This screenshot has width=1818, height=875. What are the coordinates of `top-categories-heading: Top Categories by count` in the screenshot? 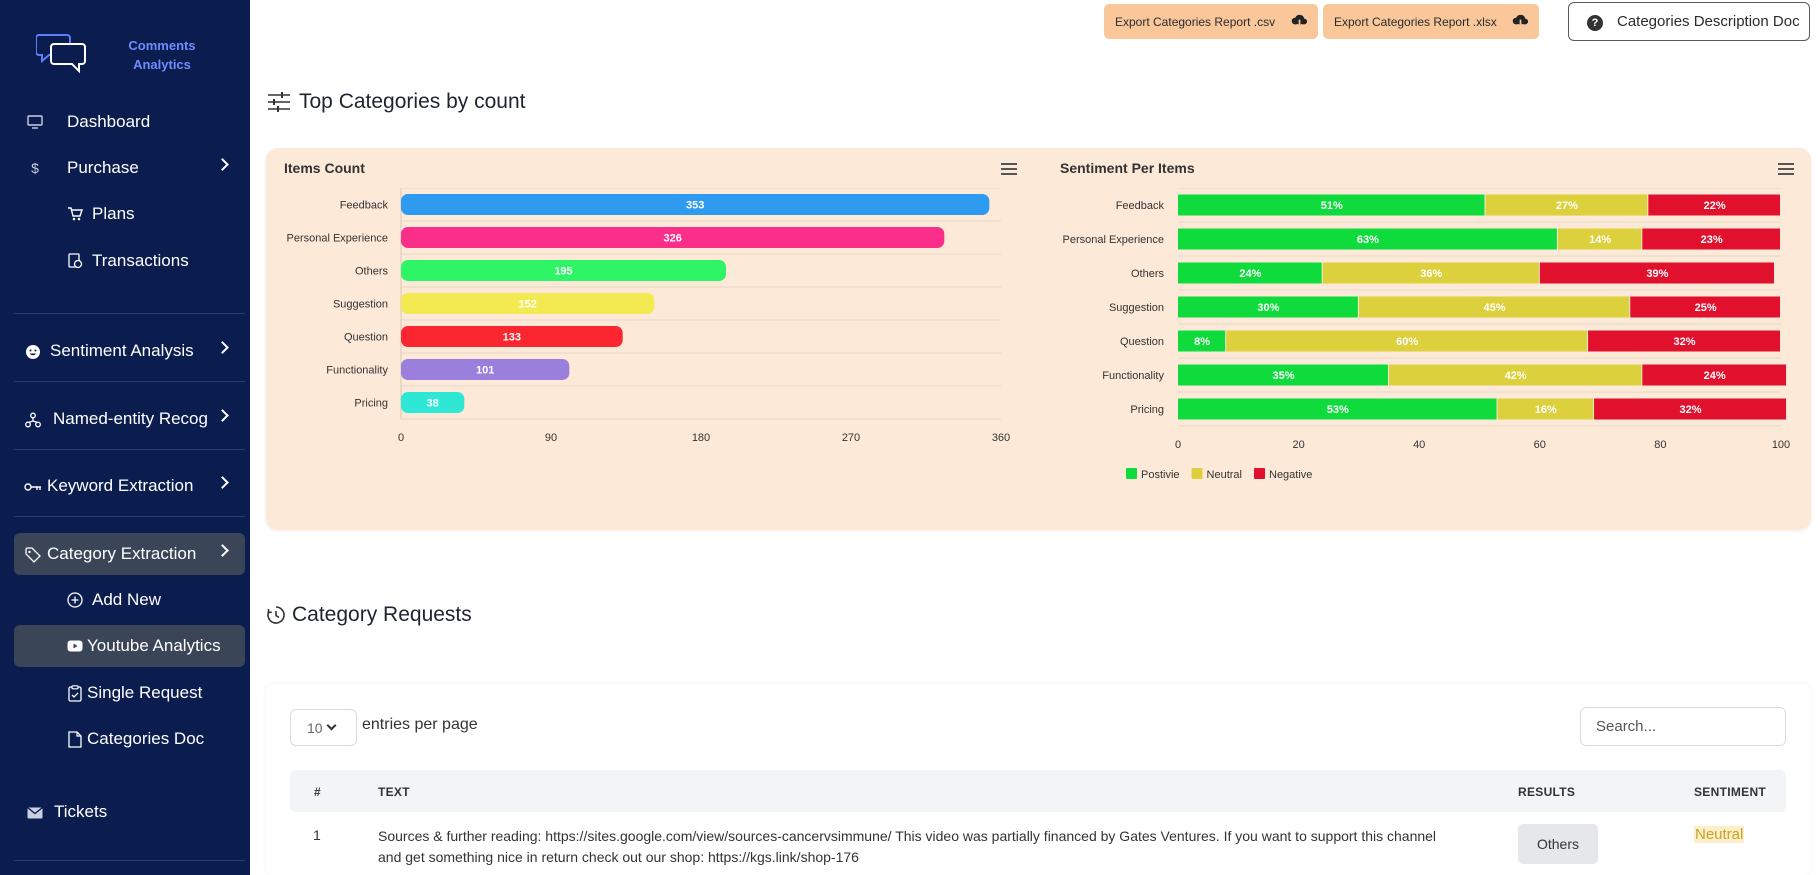 It's located at (396, 102).